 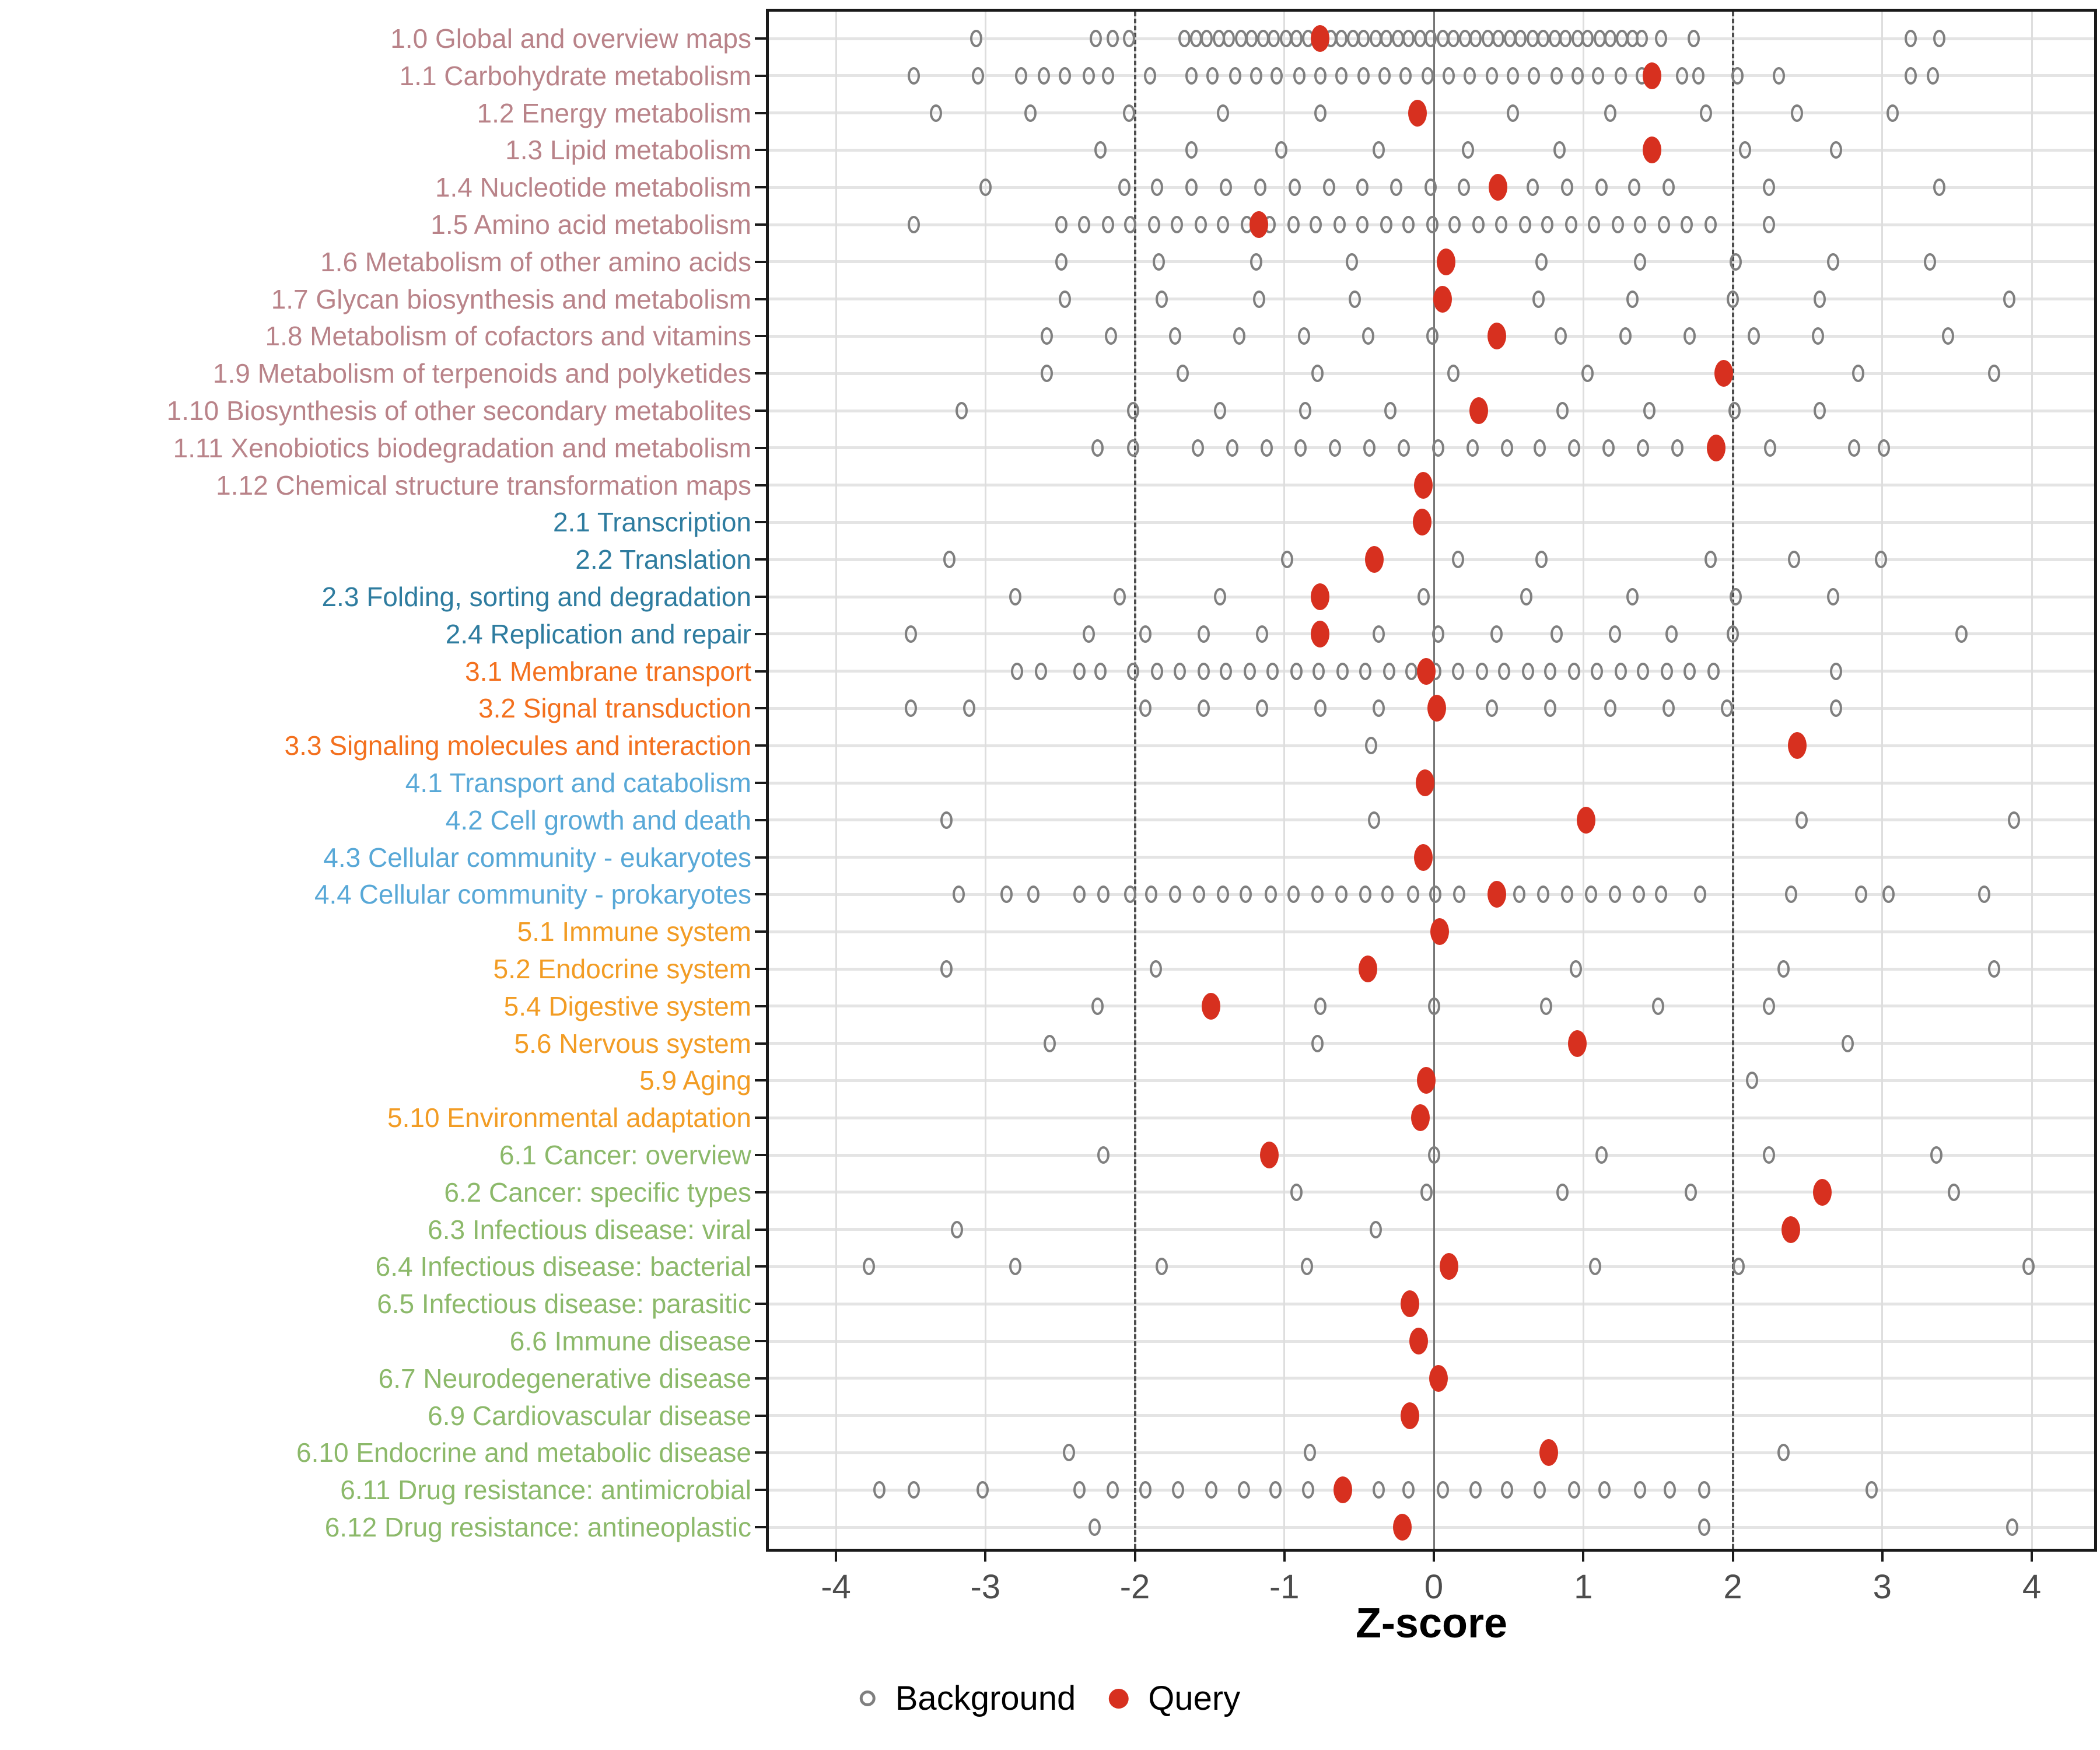 I want to click on category-label: 1.6 Metabolism of other amino acids, so click(x=535, y=261).